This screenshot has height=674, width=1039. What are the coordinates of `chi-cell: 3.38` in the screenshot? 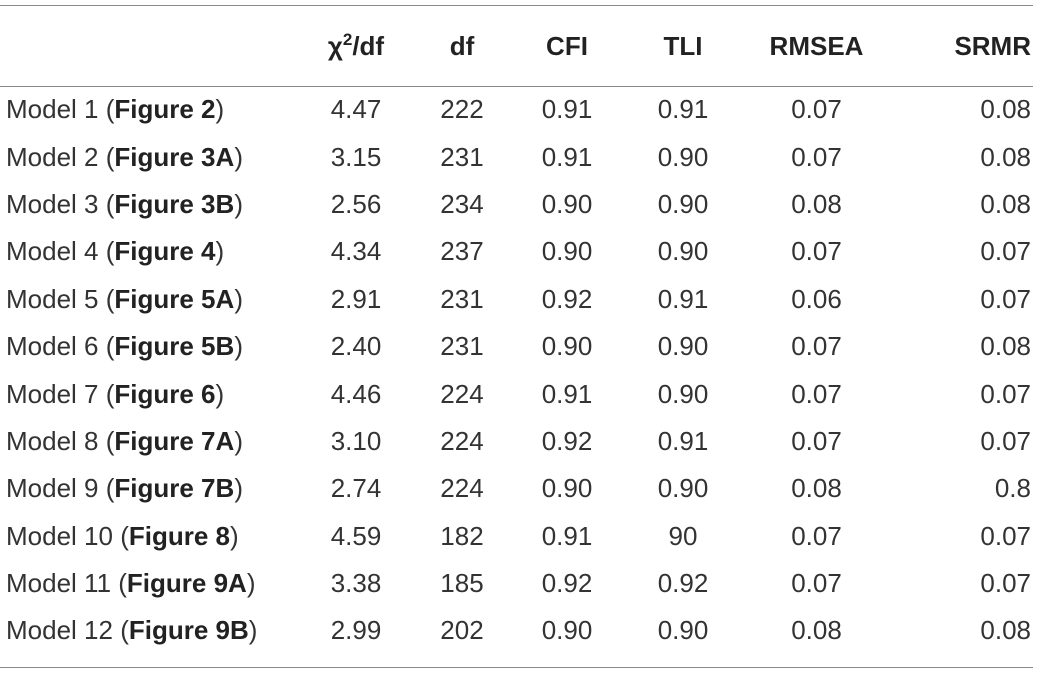 It's located at (356, 583).